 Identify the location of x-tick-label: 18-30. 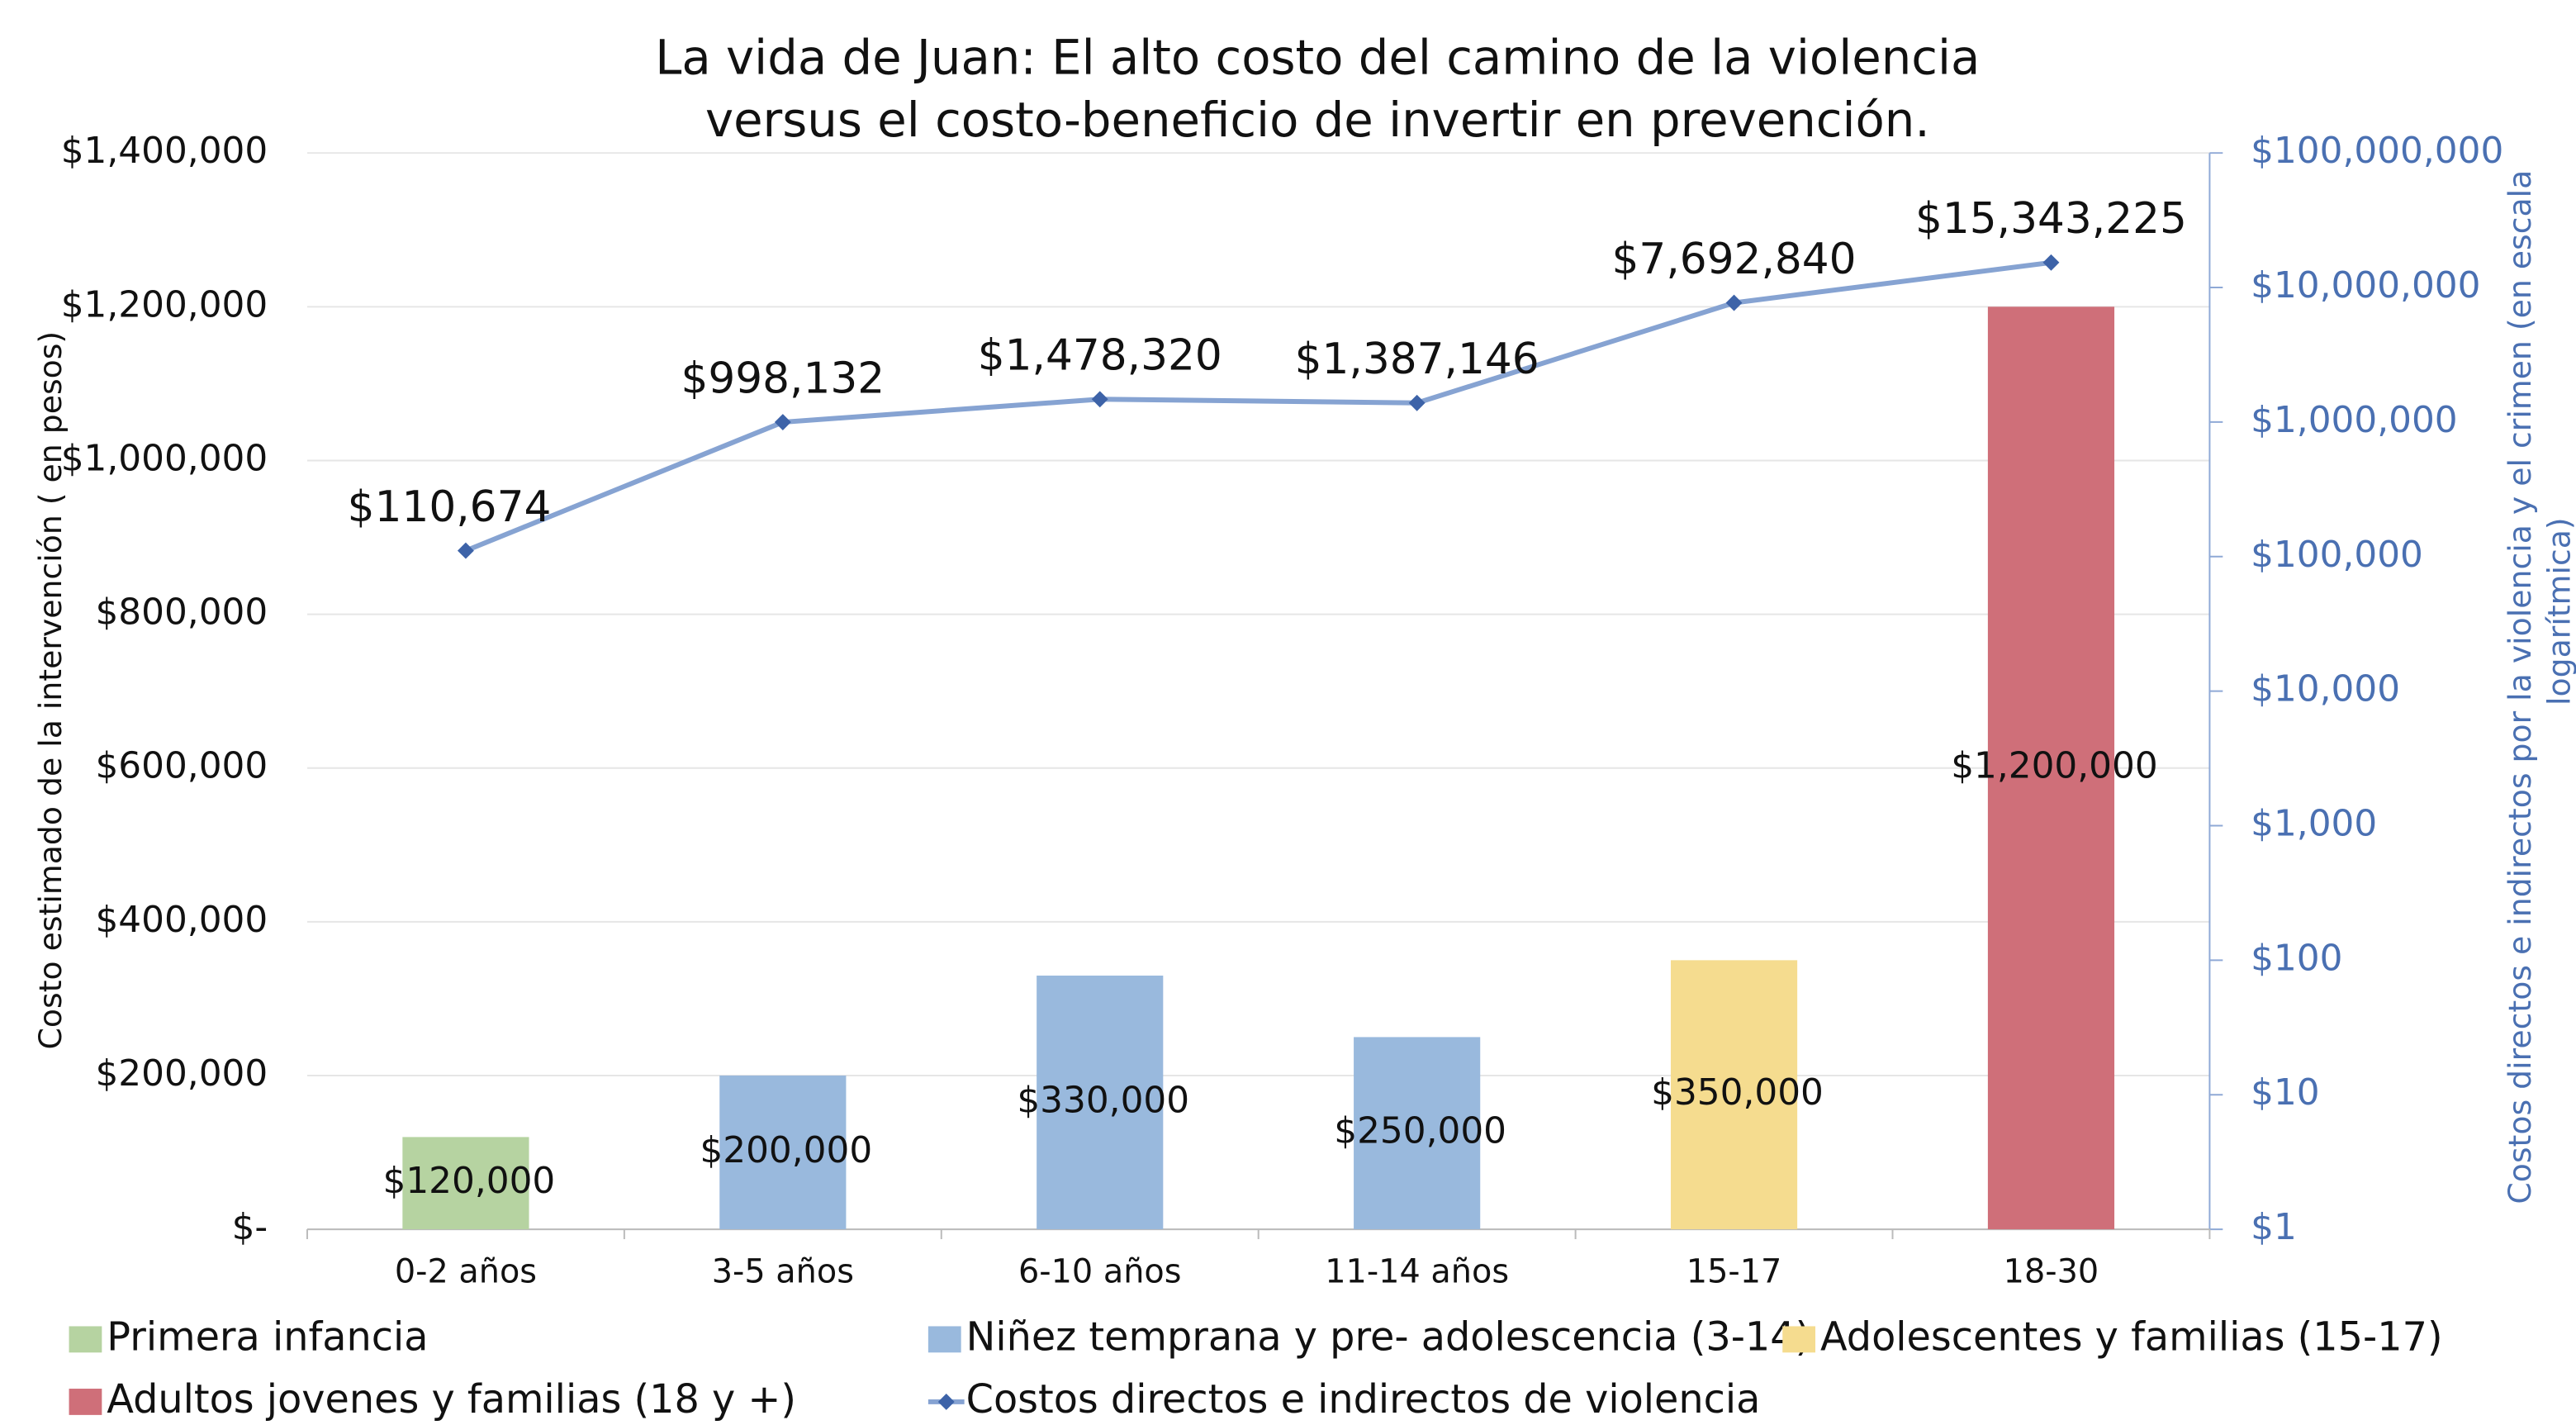
(2051, 1271).